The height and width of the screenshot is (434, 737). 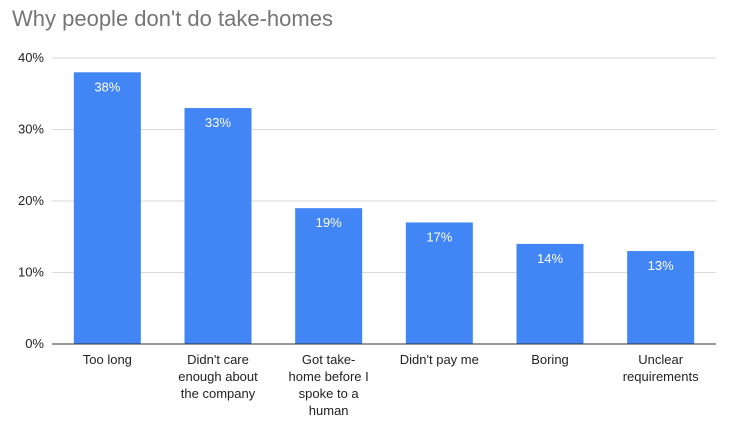 I want to click on x-tick-label: enough about, so click(x=218, y=376).